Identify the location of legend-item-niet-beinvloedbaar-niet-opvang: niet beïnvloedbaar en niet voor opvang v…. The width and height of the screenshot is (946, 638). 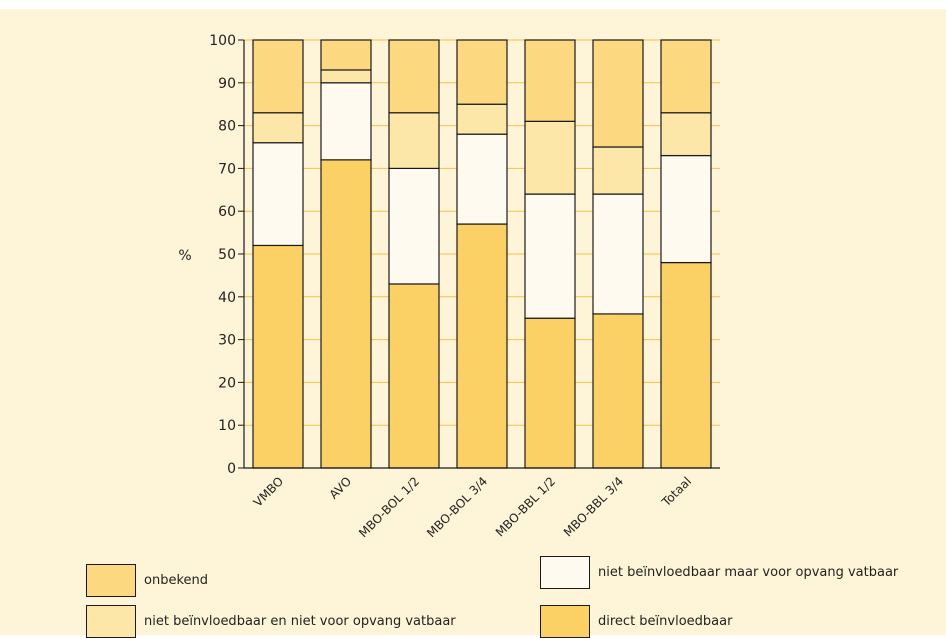
(271, 621).